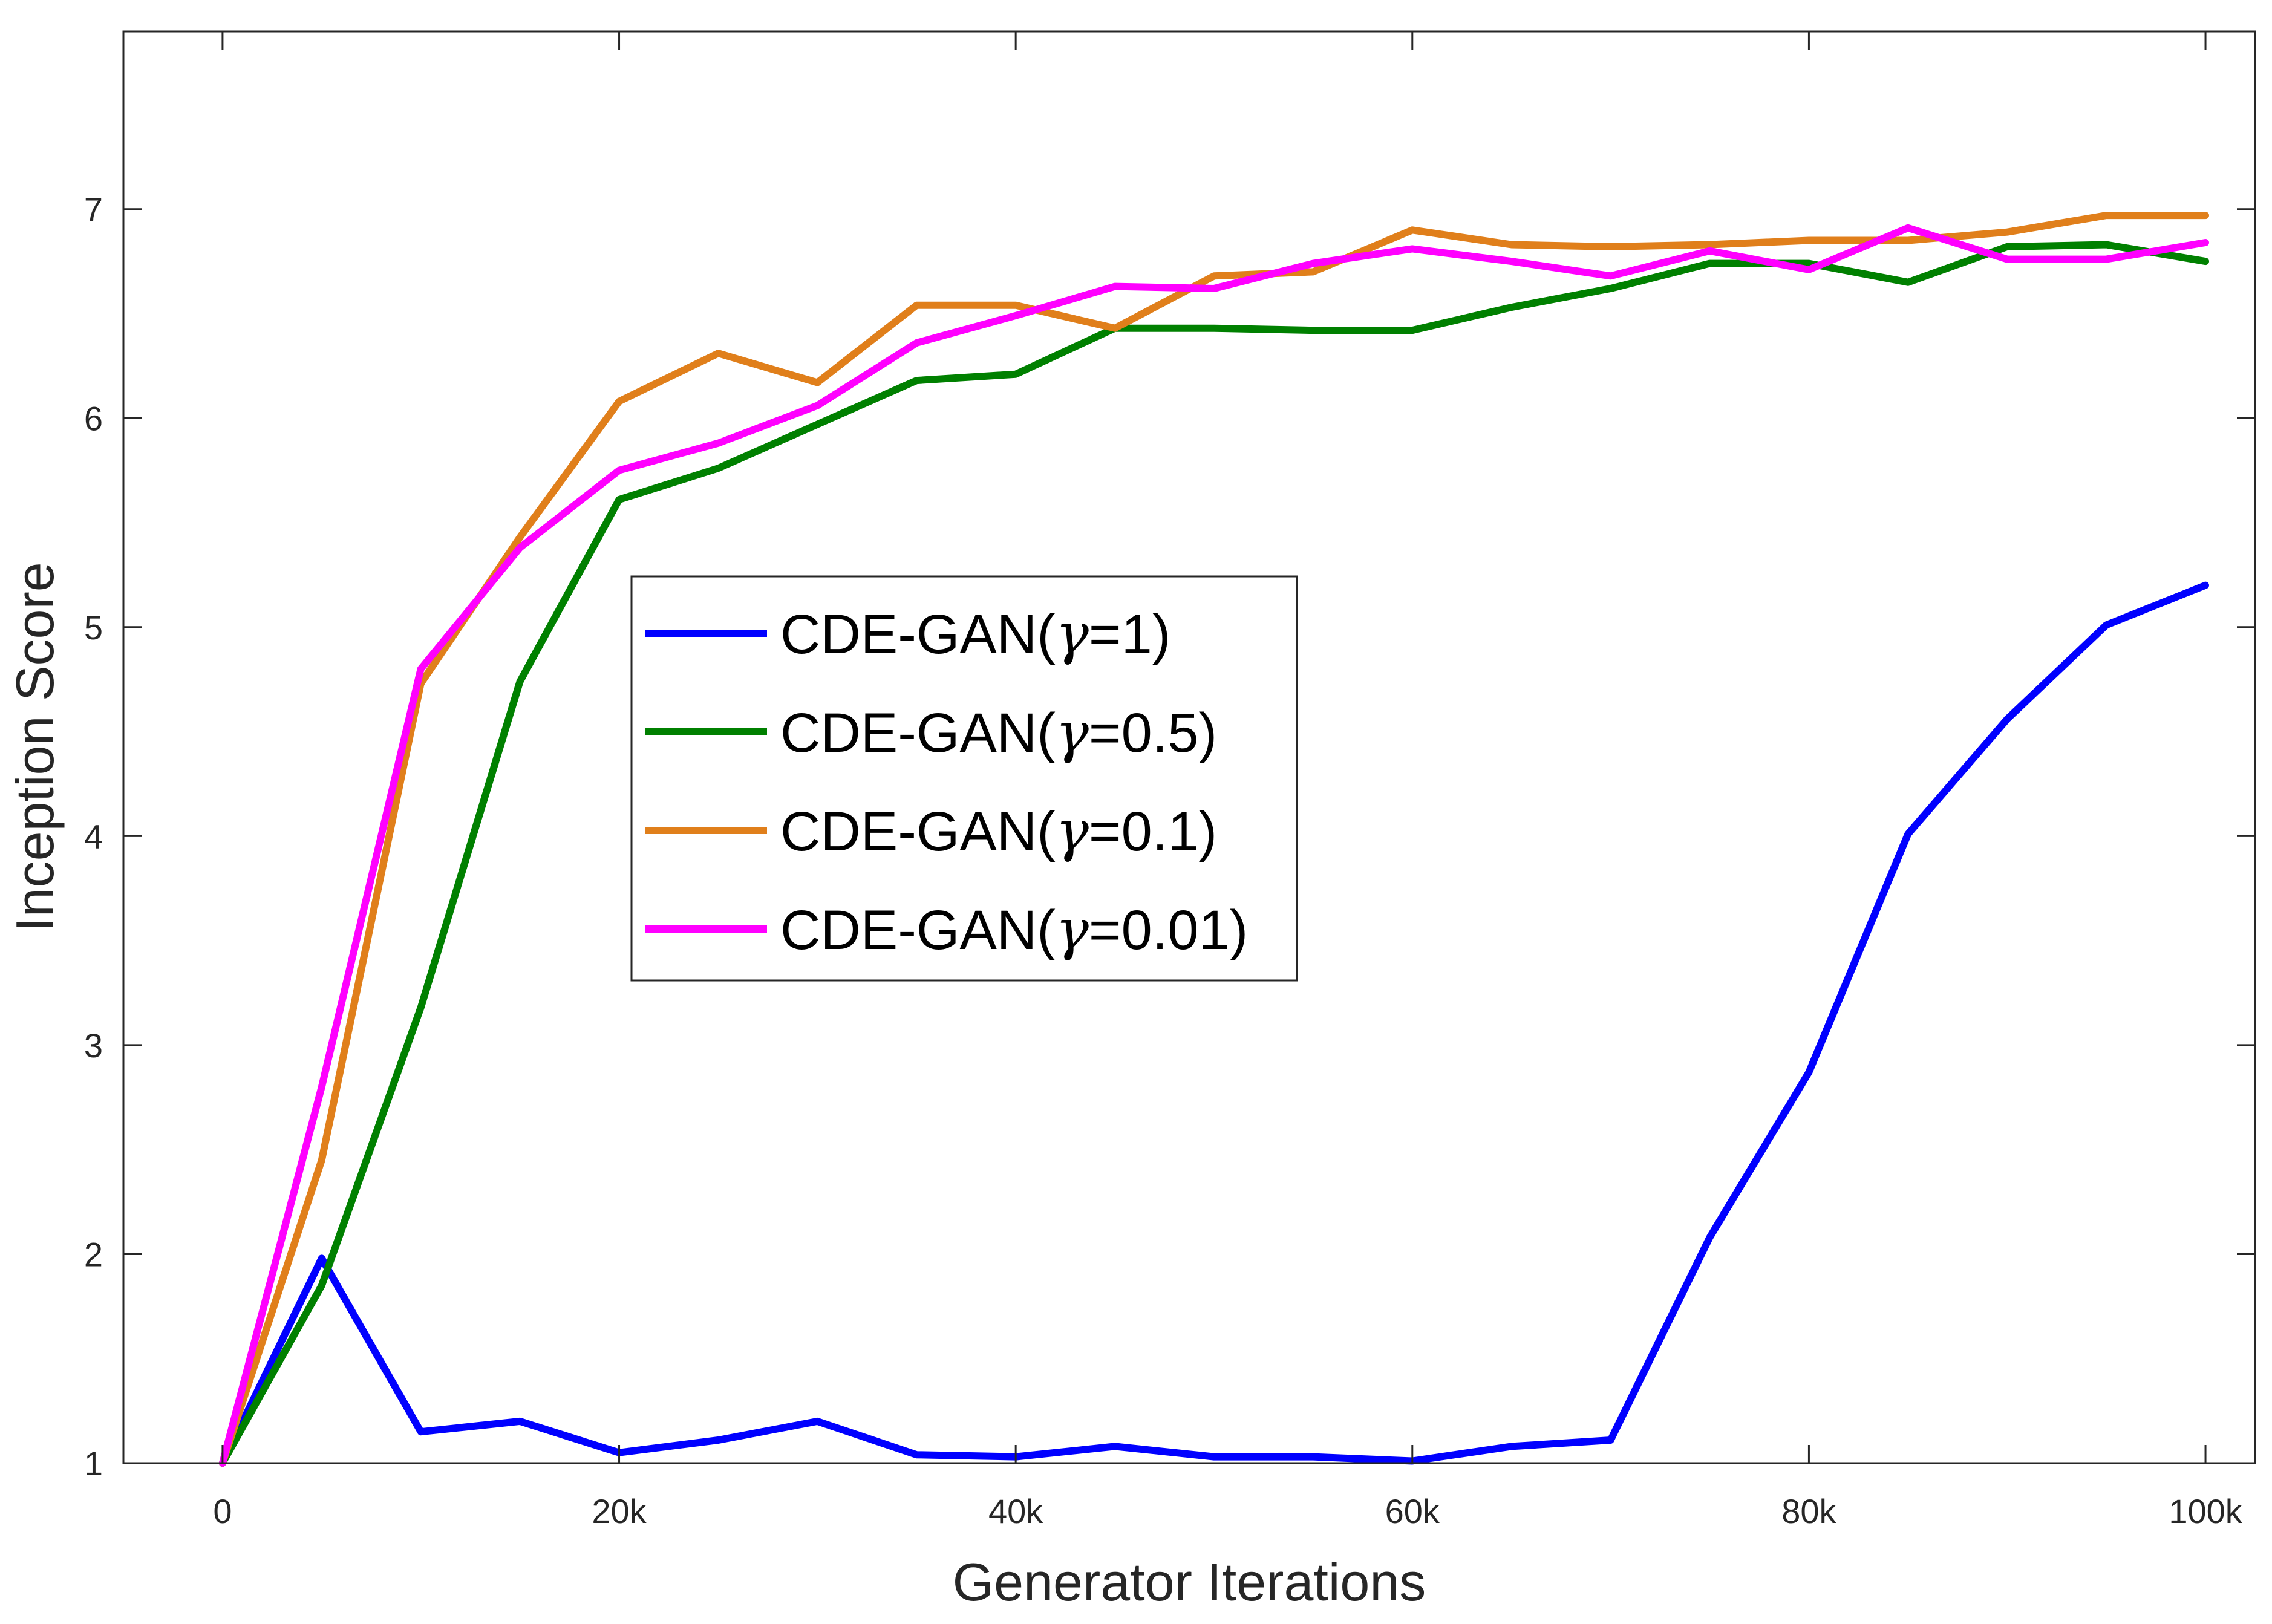  What do you see at coordinates (1014, 930) in the screenshot?
I see `legend-label-4: CDE-GAN(γ=0.01)` at bounding box center [1014, 930].